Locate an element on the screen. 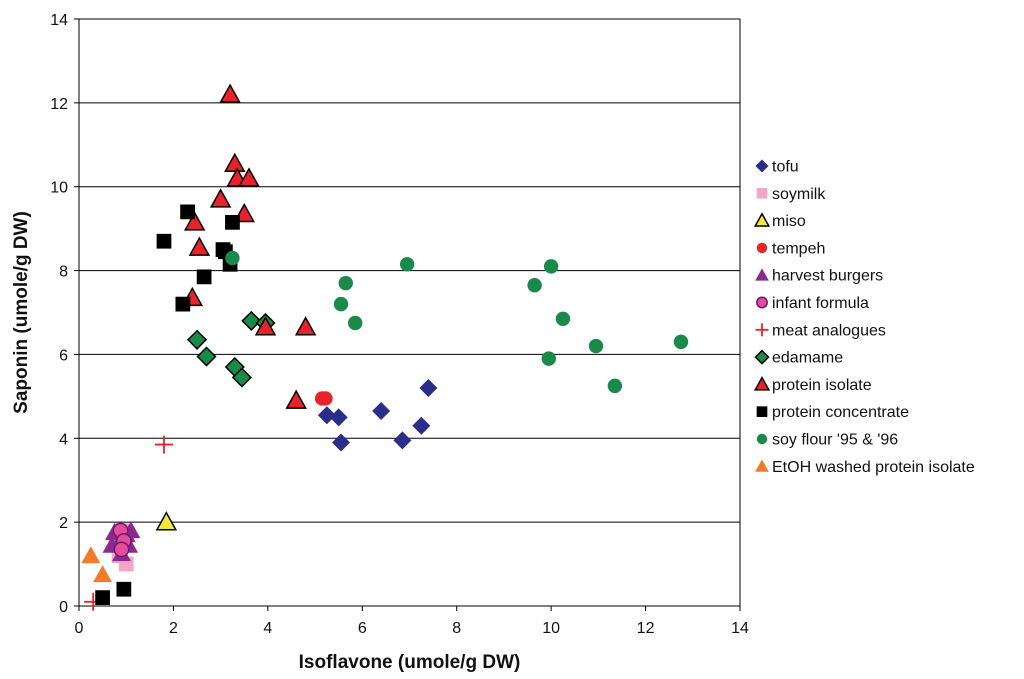 The height and width of the screenshot is (679, 1024). series-protein-isolate is located at coordinates (249, 246).